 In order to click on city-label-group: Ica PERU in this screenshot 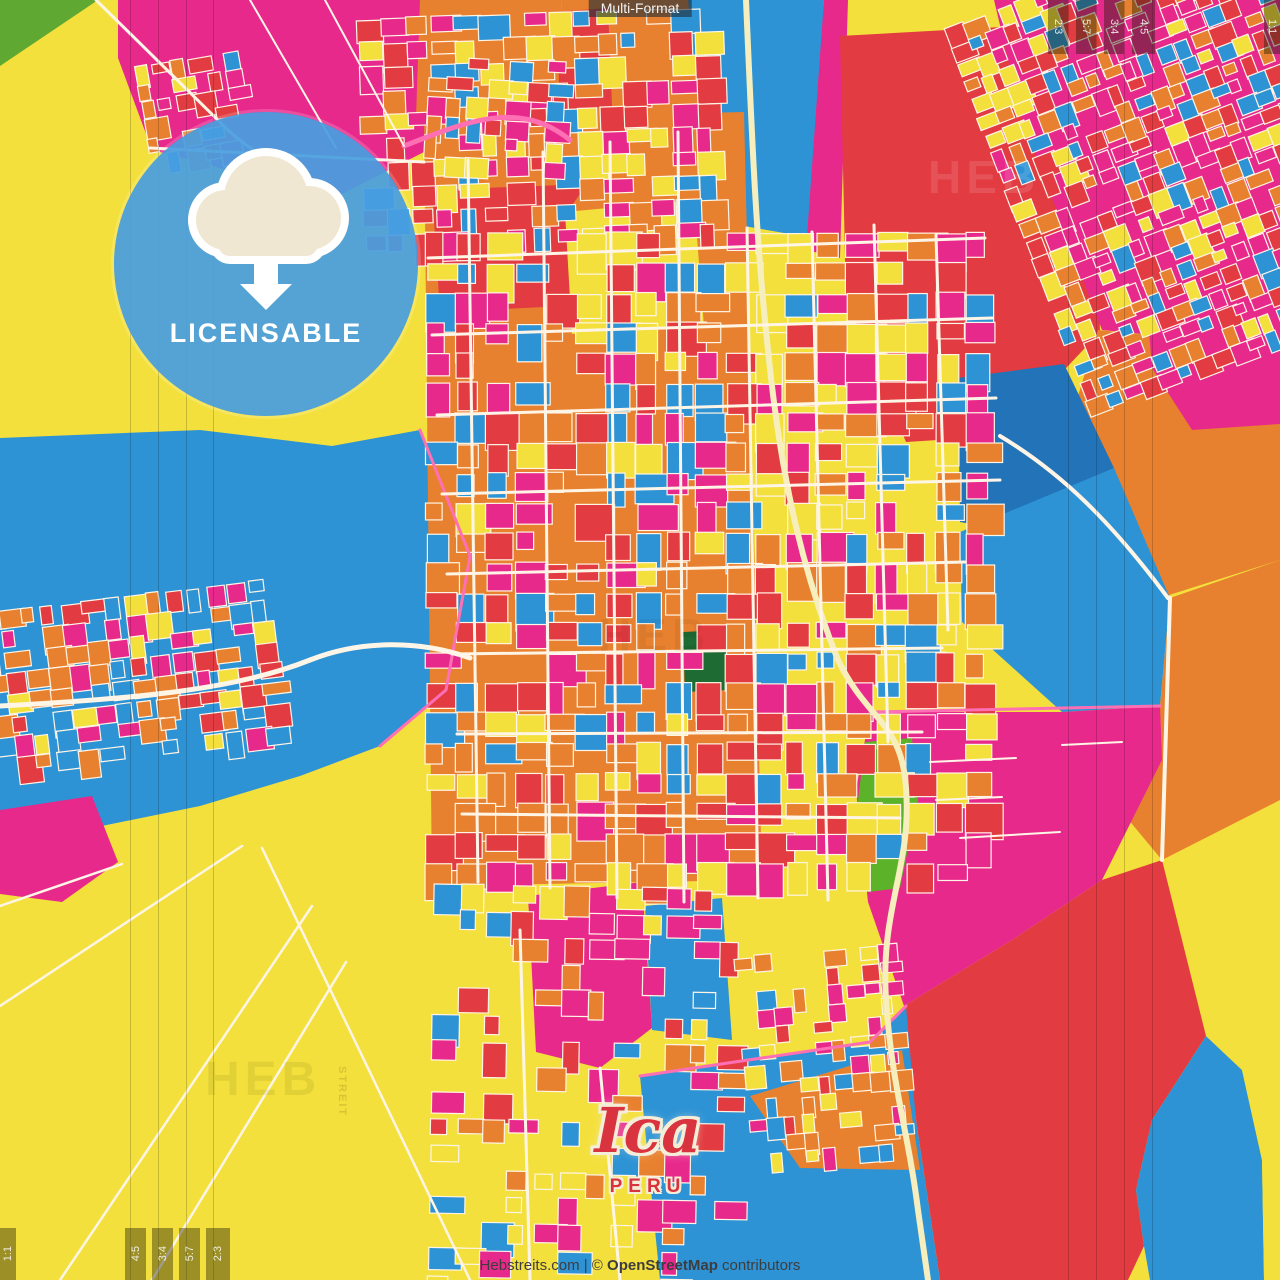, I will do `click(648, 1149)`.